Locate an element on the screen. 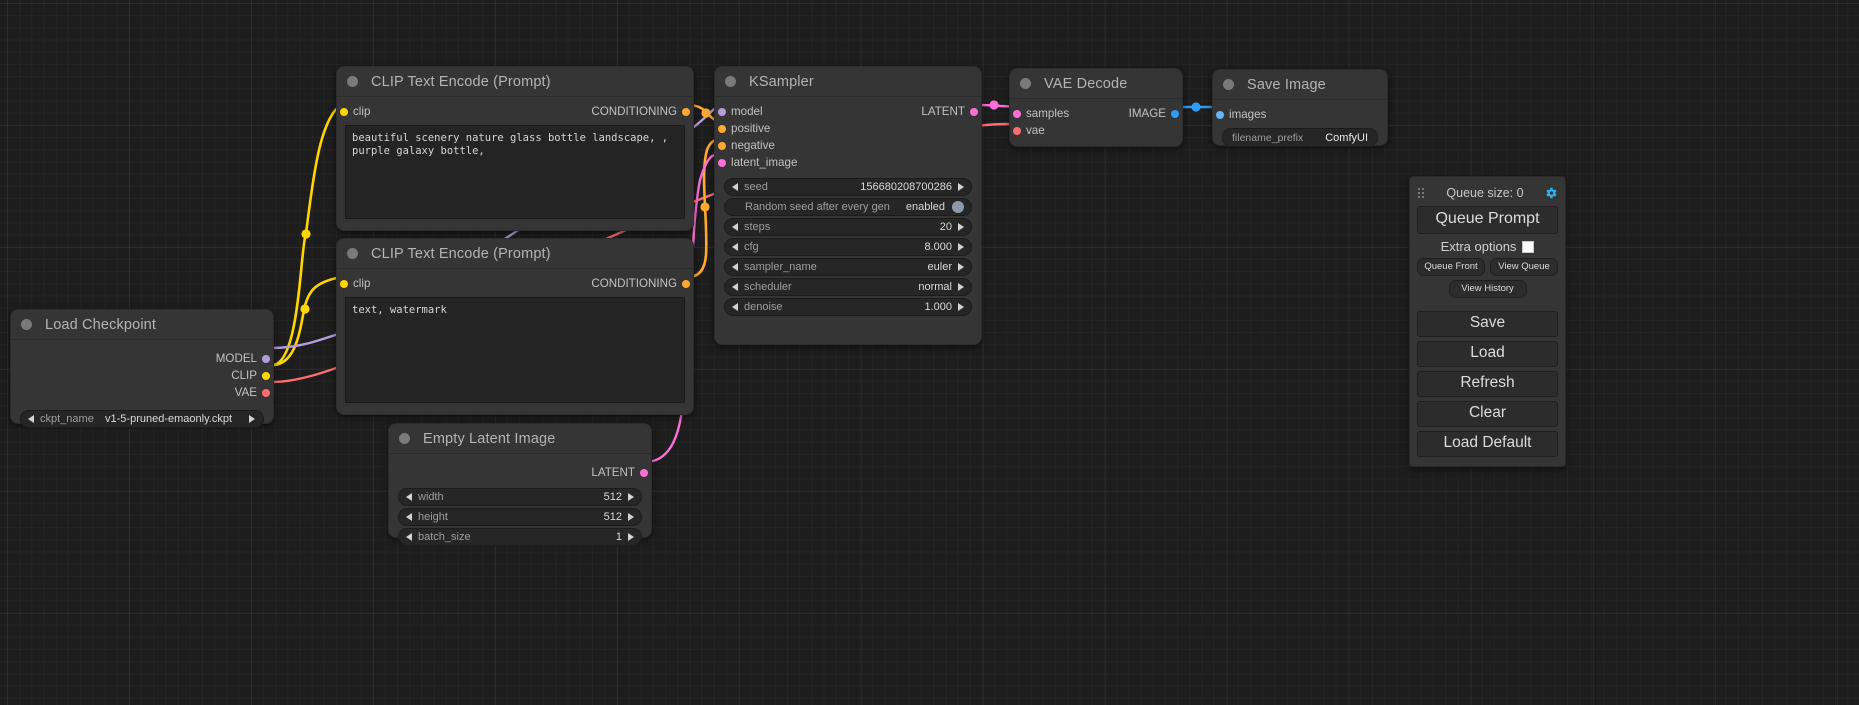  input-slot-negative: negative is located at coordinates (848, 145).